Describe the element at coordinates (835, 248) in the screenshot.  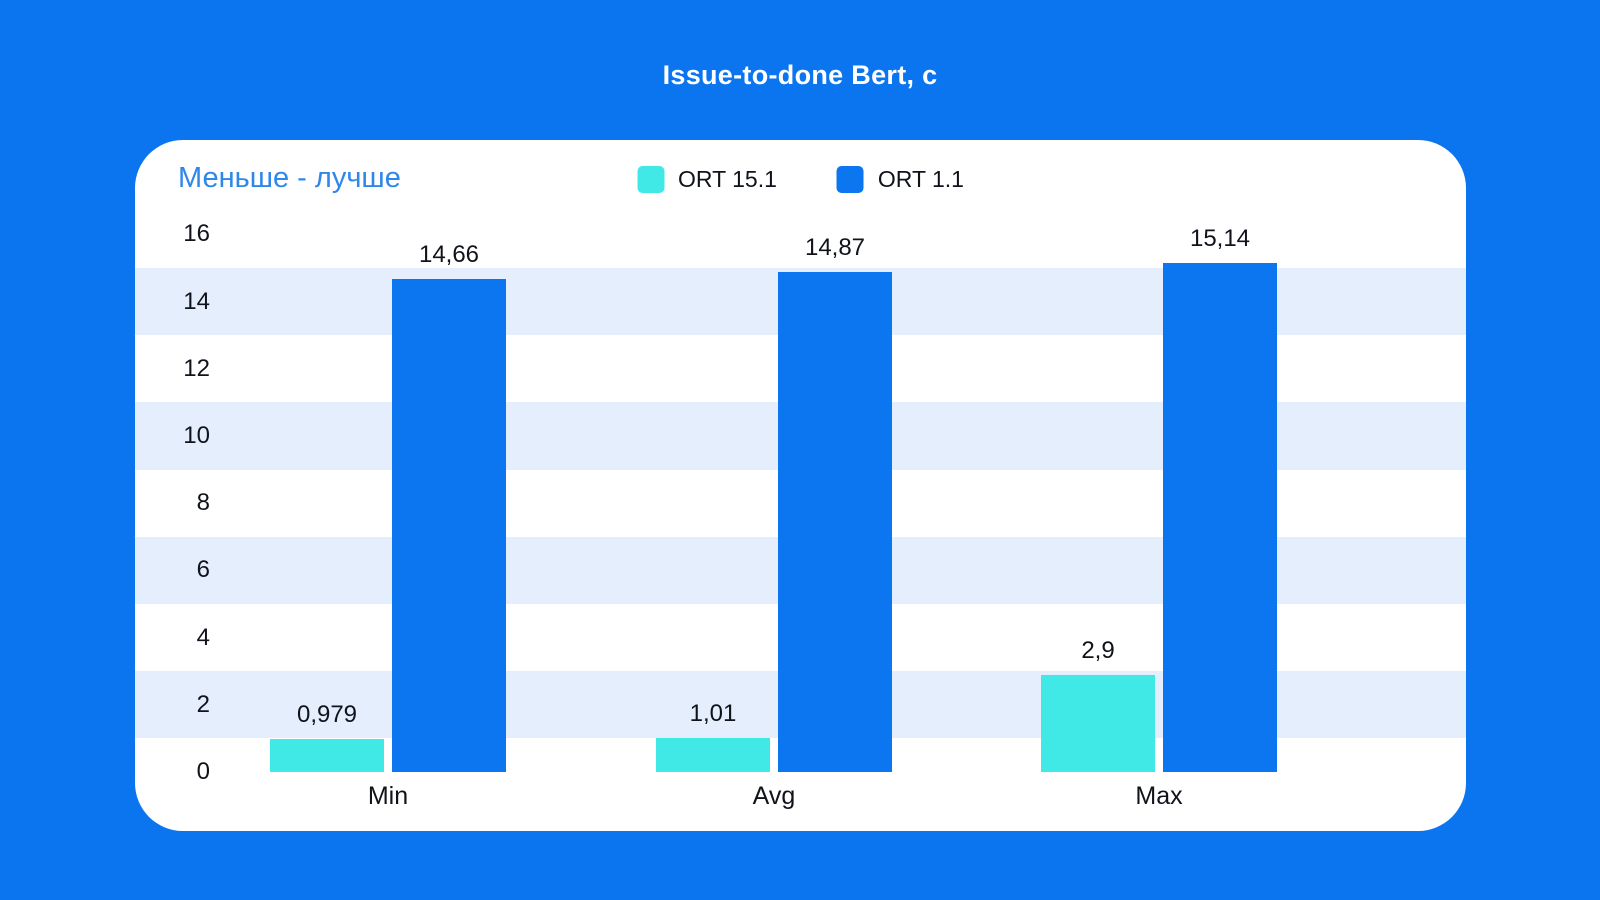
I see `value-label-avg-ort-1-1: 14,87` at that location.